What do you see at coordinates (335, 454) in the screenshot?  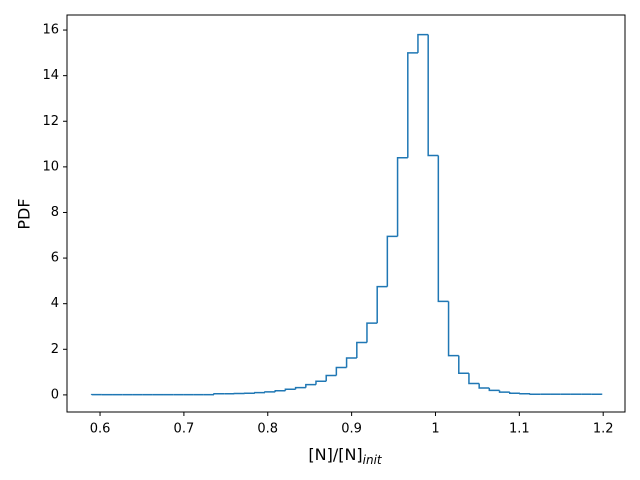 I see `x-label-main: [N]/[N]` at bounding box center [335, 454].